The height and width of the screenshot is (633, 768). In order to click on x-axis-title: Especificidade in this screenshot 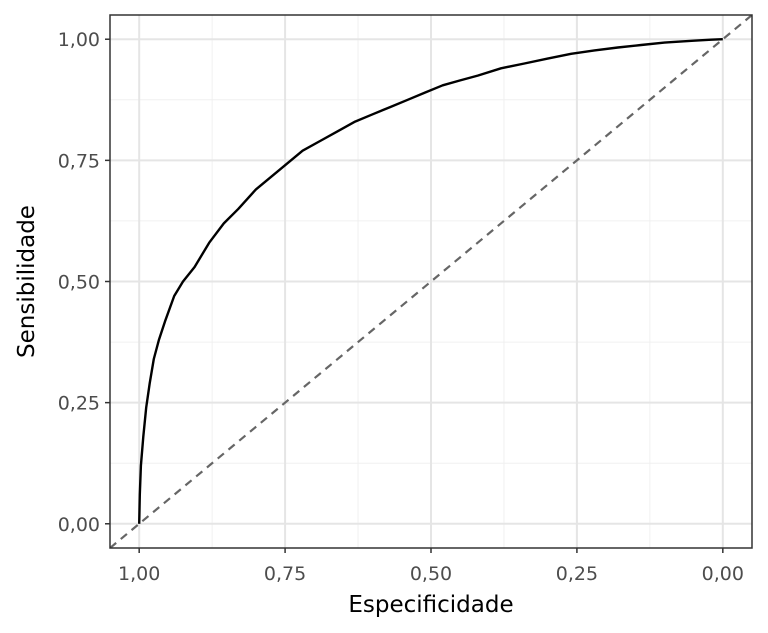, I will do `click(430, 605)`.